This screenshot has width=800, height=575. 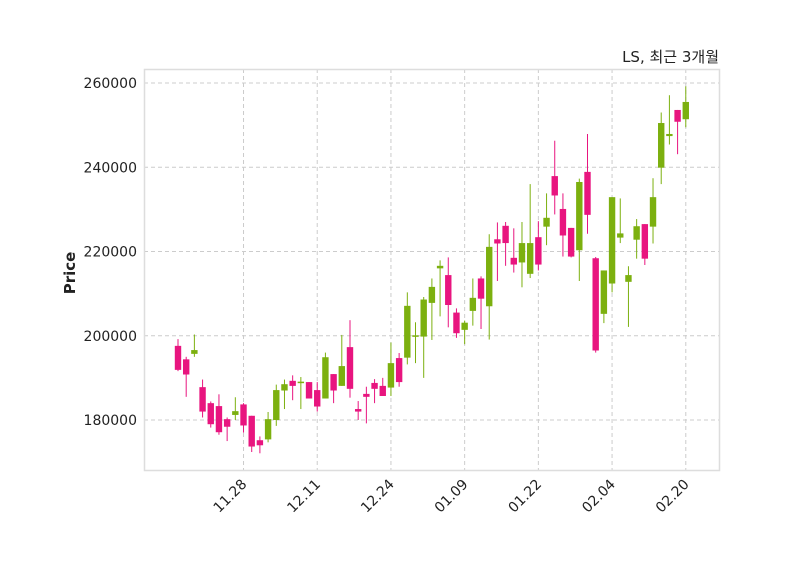 I want to click on y-axis-label: Price, so click(x=70, y=273).